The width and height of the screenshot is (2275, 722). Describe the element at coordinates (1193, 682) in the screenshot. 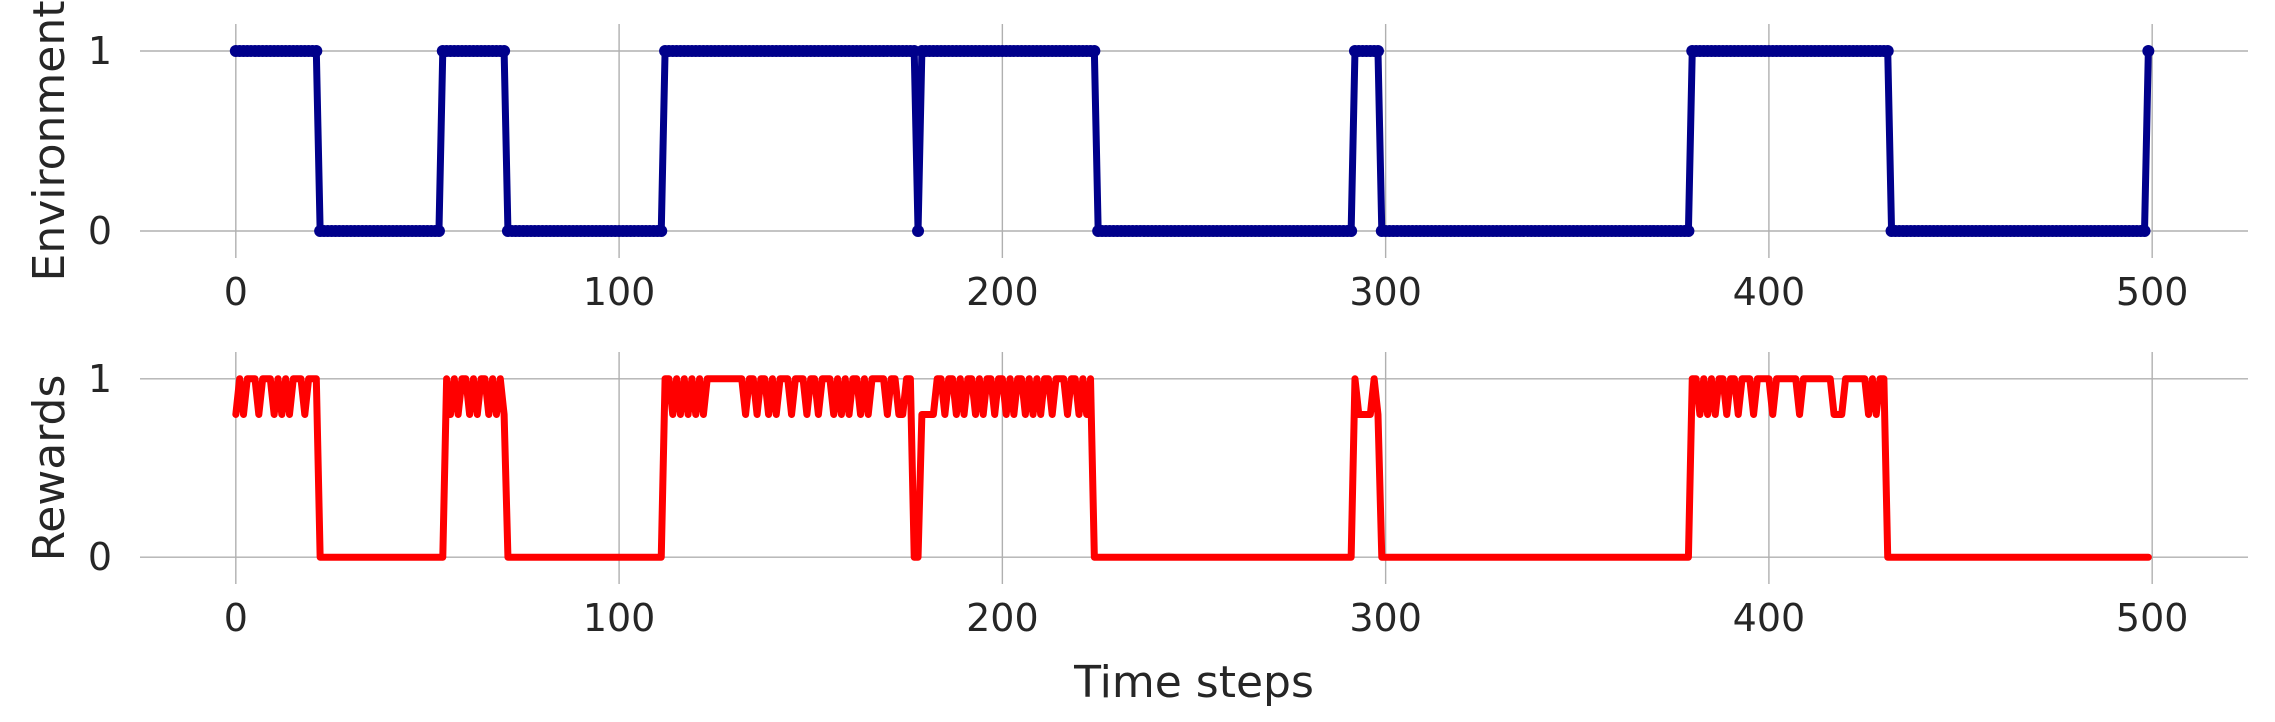

I see `x-axis-title: Time steps` at that location.